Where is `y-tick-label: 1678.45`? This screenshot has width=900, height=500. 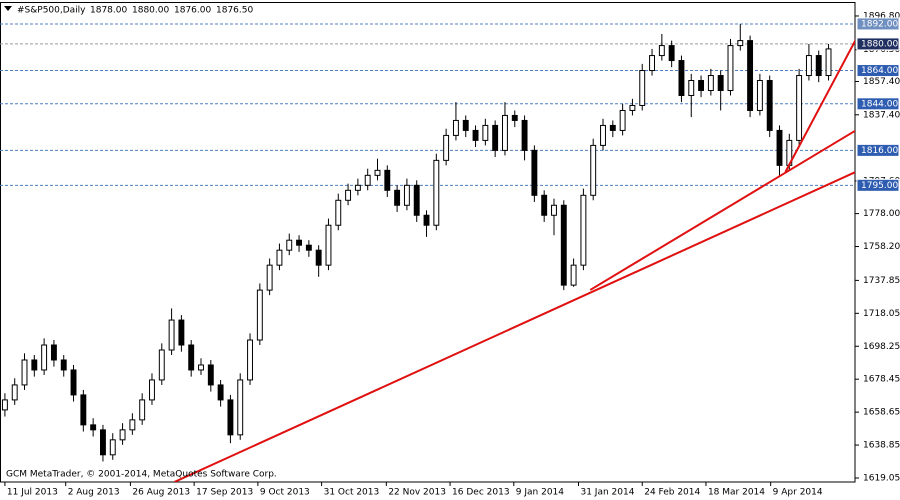
y-tick-label: 1678.45 is located at coordinates (881, 380).